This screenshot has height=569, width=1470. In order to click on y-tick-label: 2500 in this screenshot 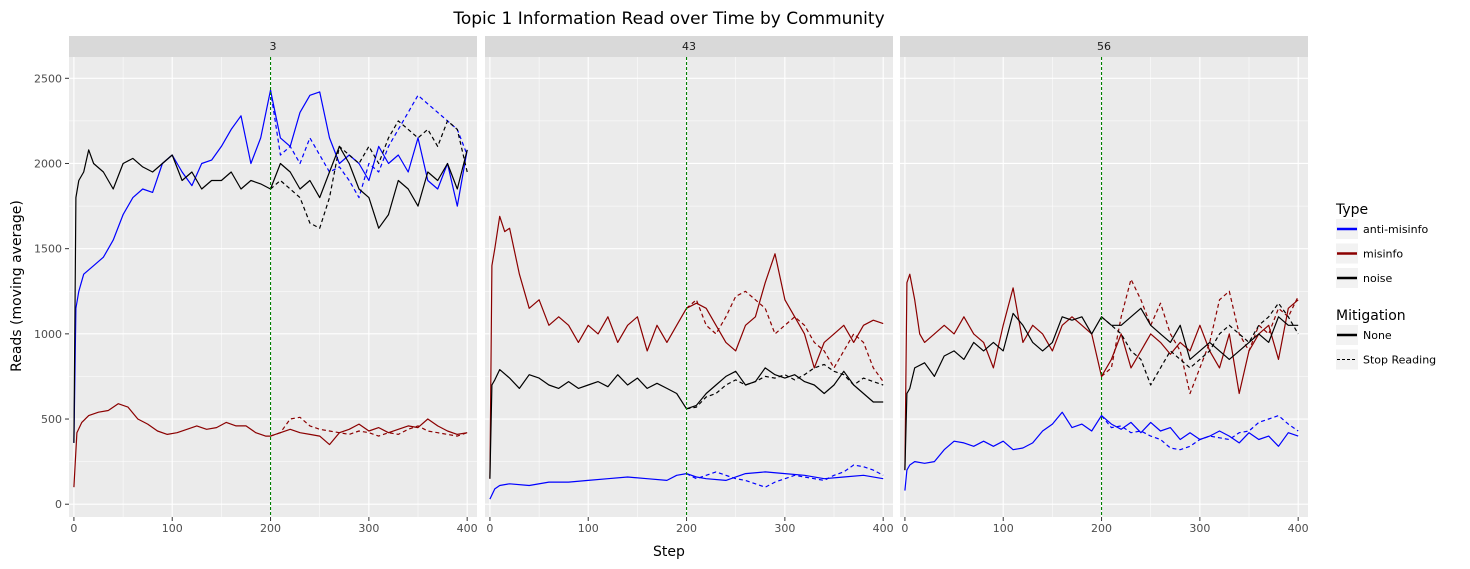, I will do `click(48, 78)`.